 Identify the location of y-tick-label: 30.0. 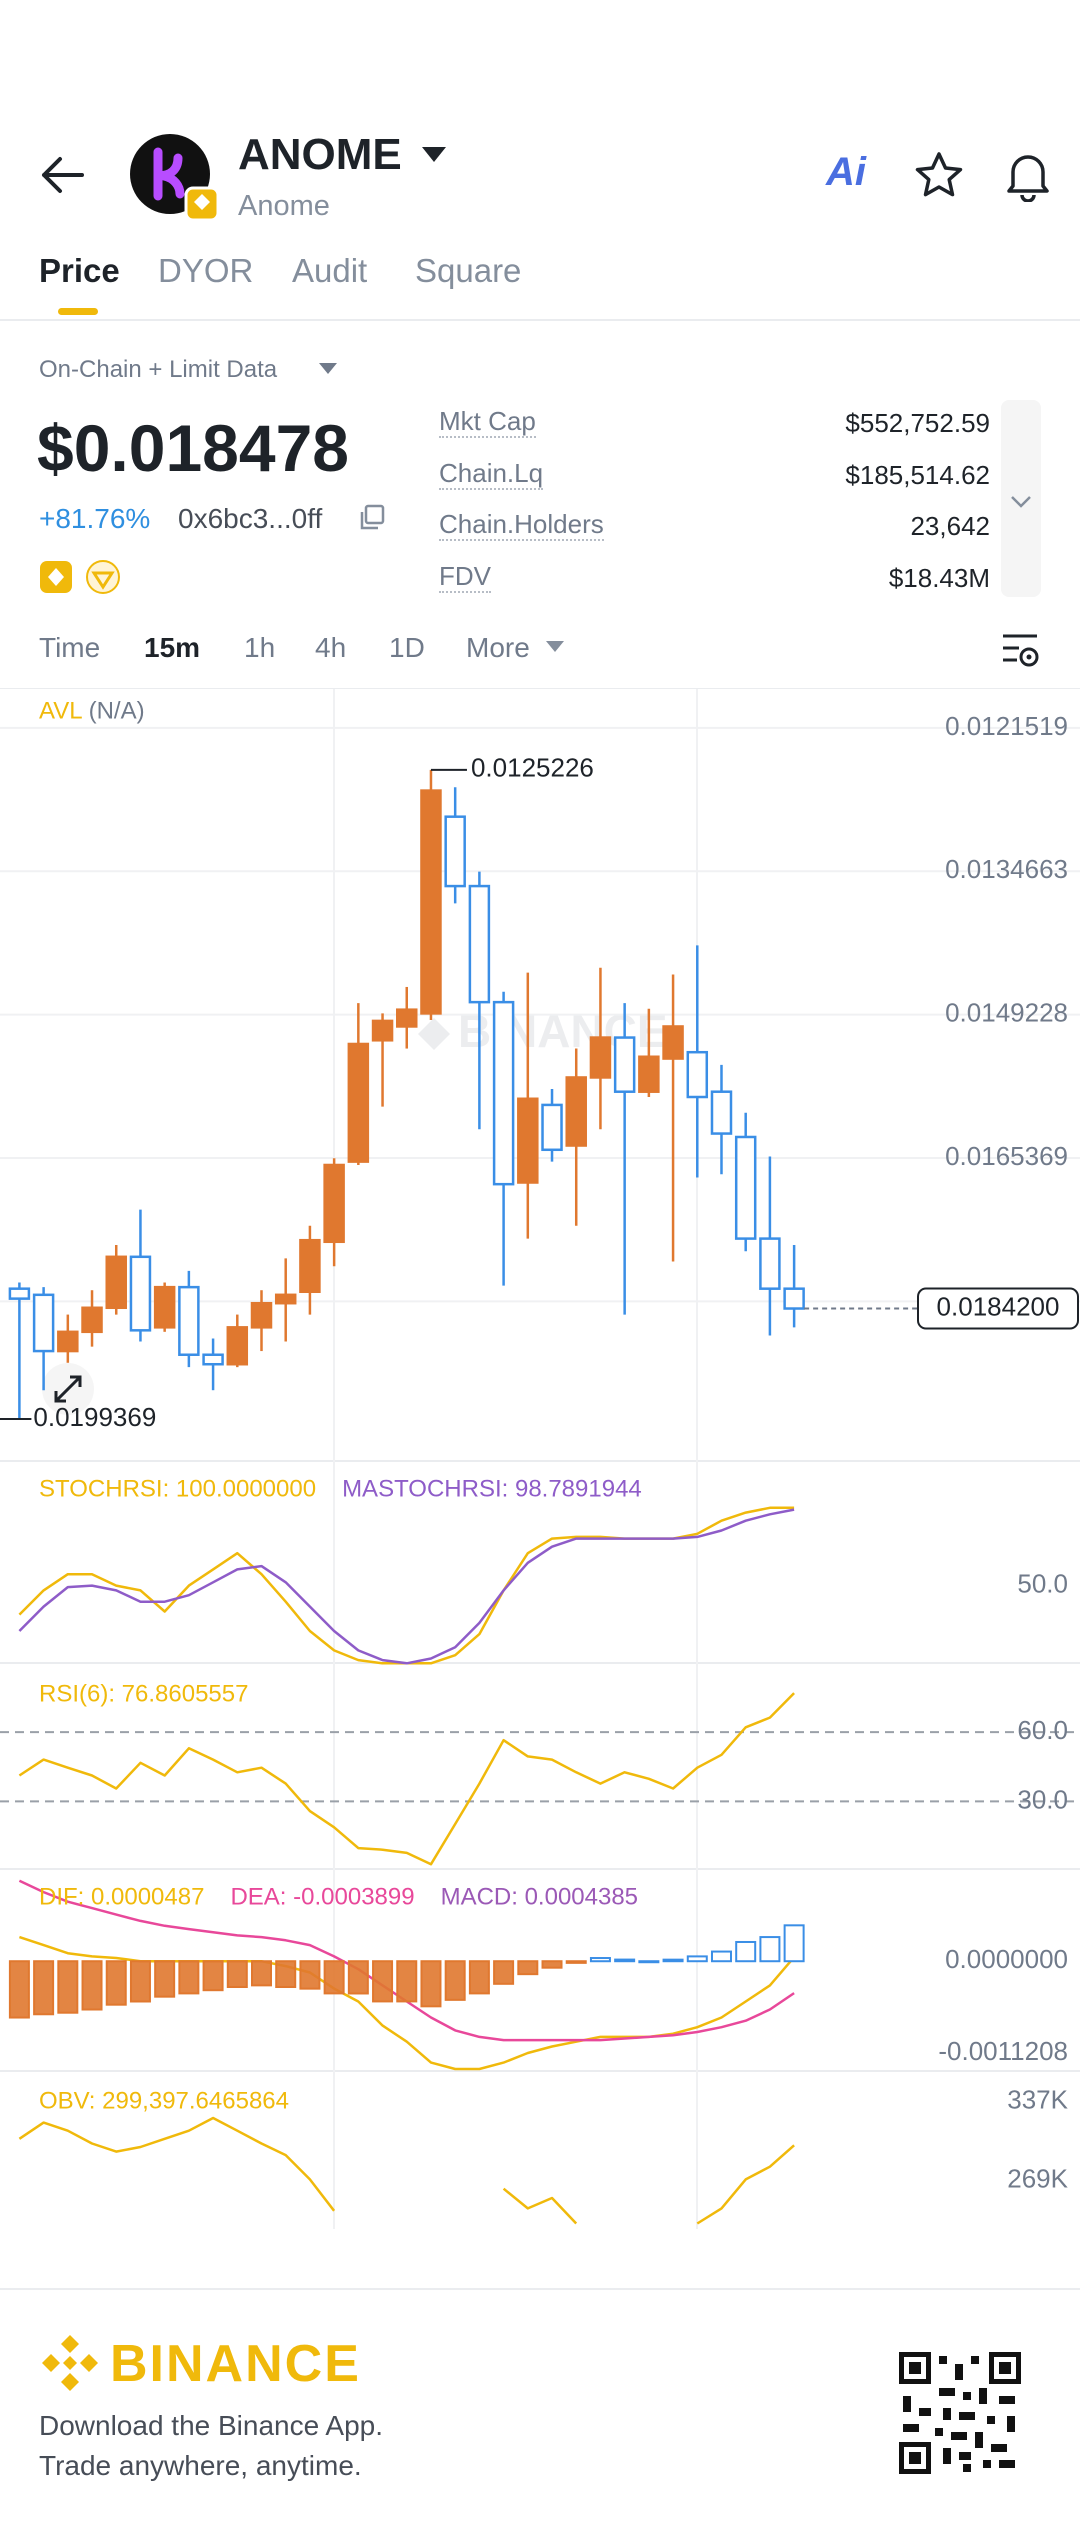
(1042, 1799).